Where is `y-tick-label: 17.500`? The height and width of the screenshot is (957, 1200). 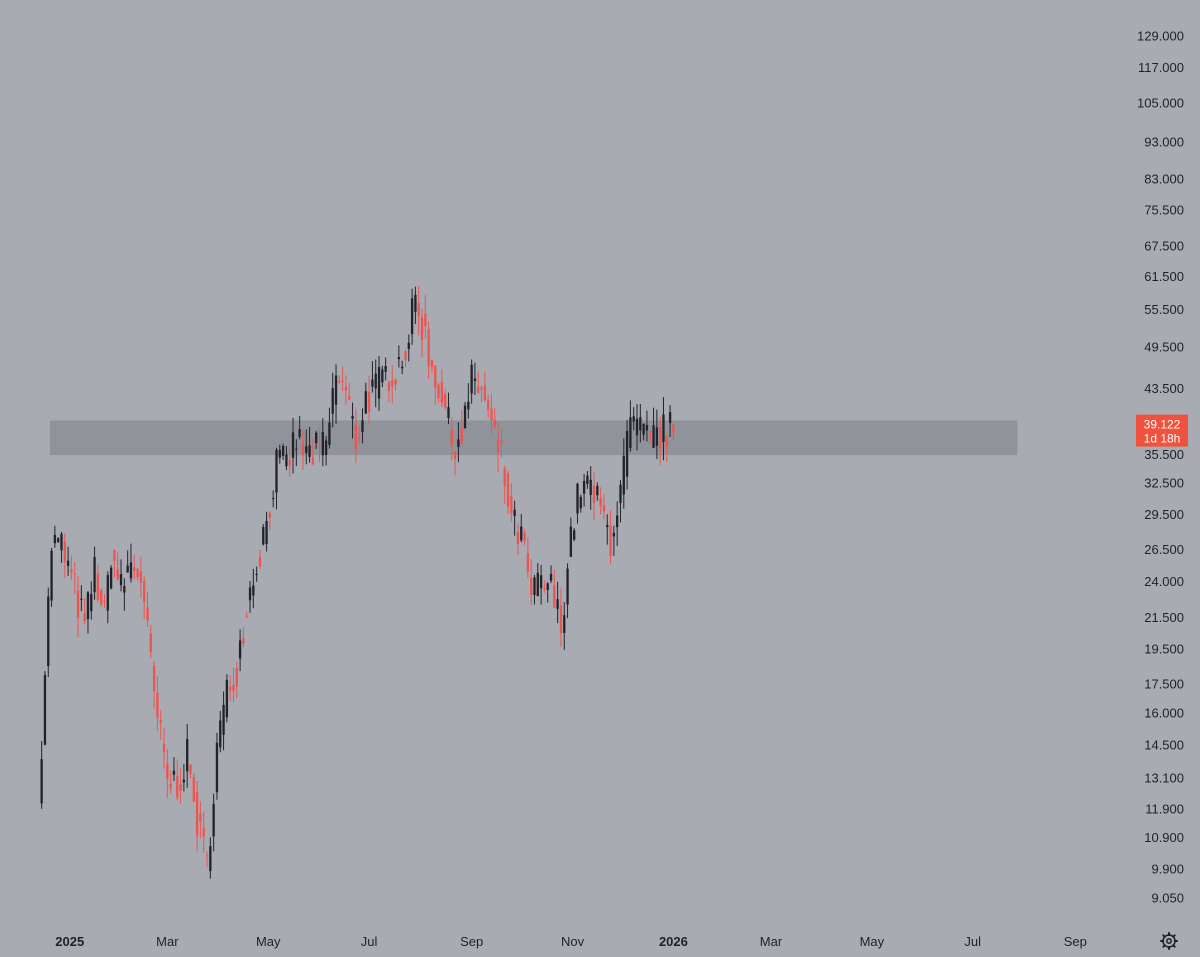 y-tick-label: 17.500 is located at coordinates (1164, 684).